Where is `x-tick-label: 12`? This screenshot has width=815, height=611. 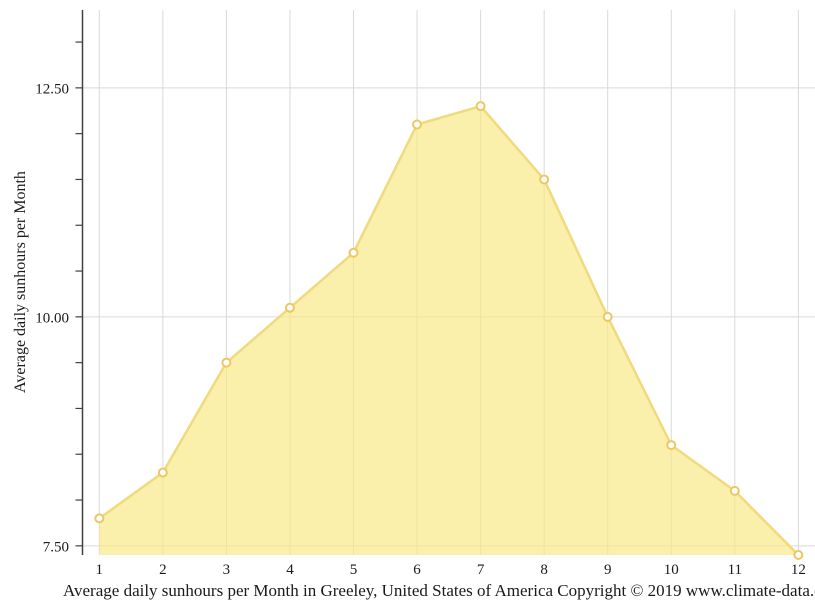 x-tick-label: 12 is located at coordinates (798, 570).